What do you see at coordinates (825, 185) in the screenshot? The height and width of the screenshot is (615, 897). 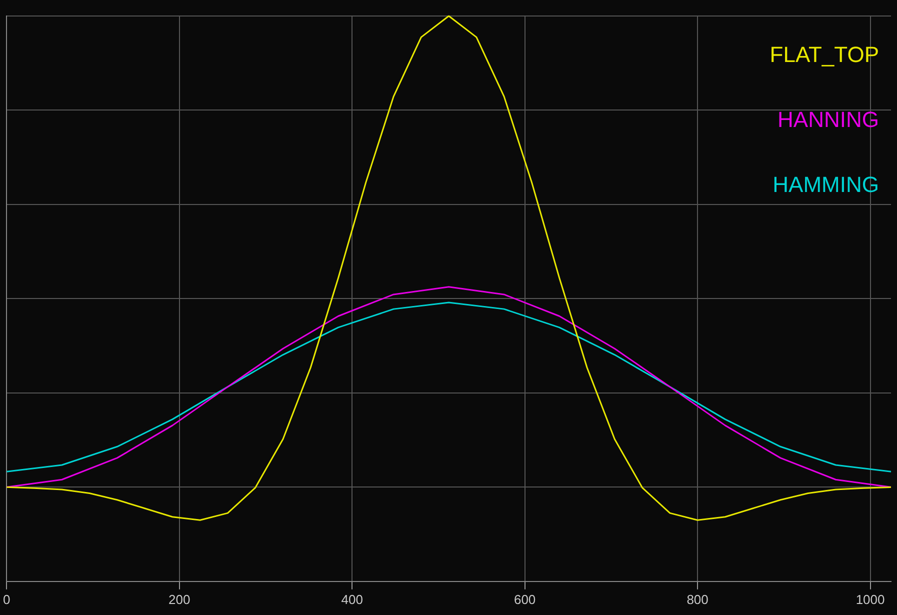 I see `text: HAMMING` at bounding box center [825, 185].